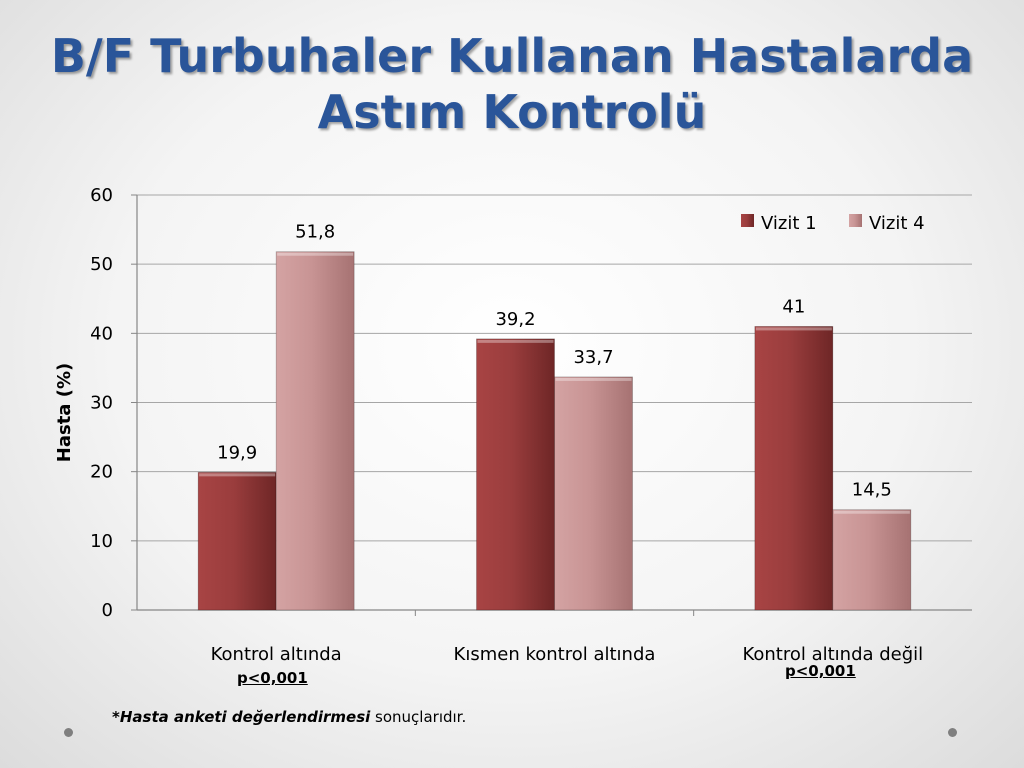 This screenshot has height=768, width=1024. I want to click on p-value-kontrol-altinda-degil: p<0,001, so click(820, 671).